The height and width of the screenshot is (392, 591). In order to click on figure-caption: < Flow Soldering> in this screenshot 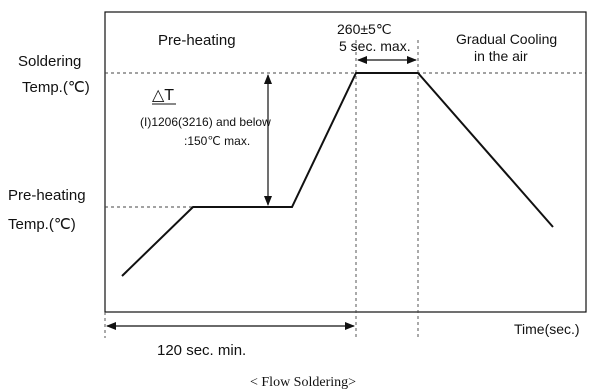, I will do `click(303, 382)`.